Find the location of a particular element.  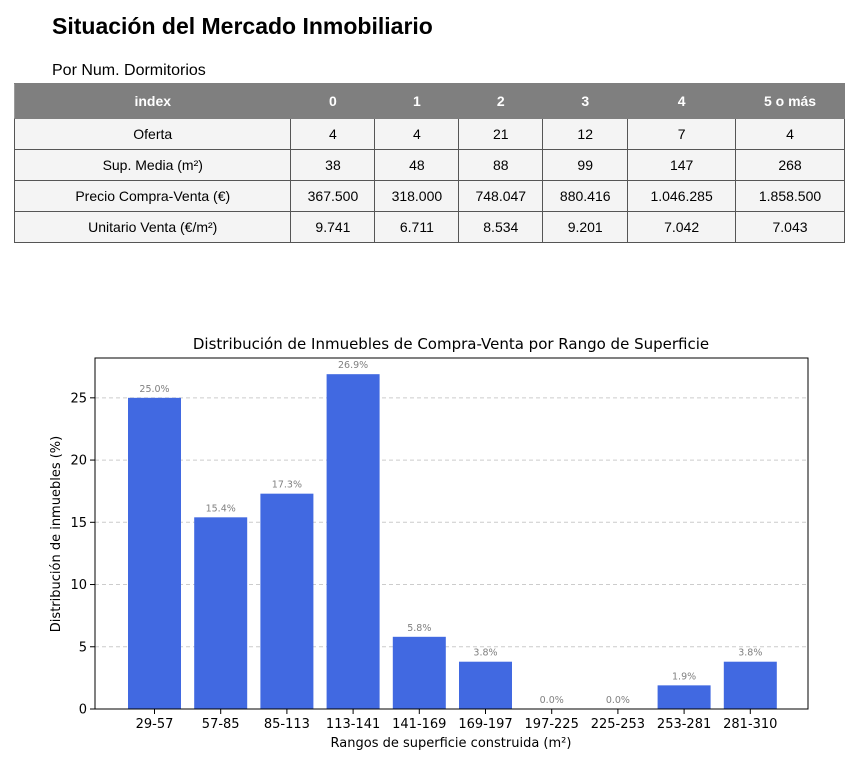

table-header-cell: 0 is located at coordinates (333, 101).